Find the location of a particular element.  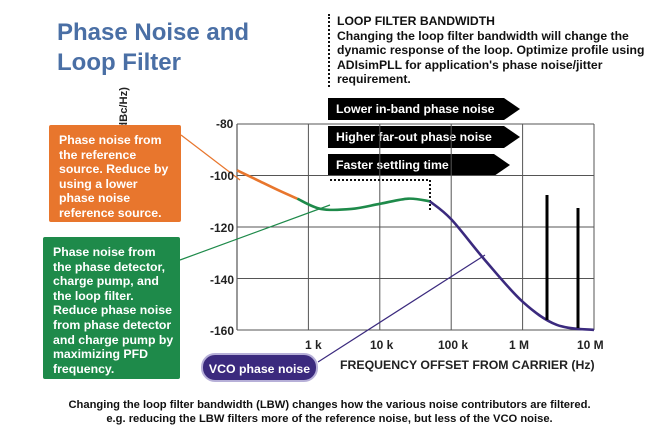

xtick-3: 100 k is located at coordinates (453, 345).